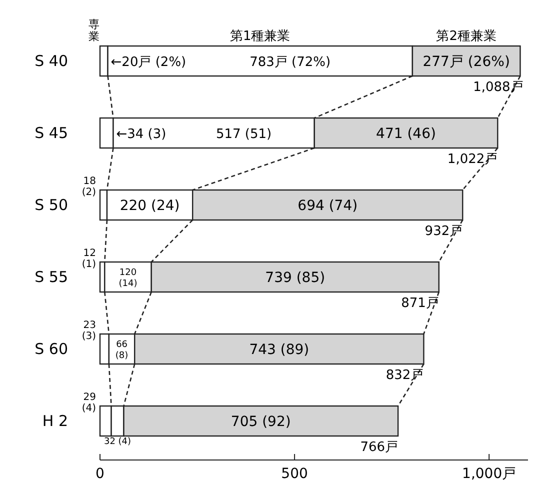 The width and height of the screenshot is (556, 495). What do you see at coordinates (51, 133) in the screenshot?
I see `y-tick-label: S 45` at bounding box center [51, 133].